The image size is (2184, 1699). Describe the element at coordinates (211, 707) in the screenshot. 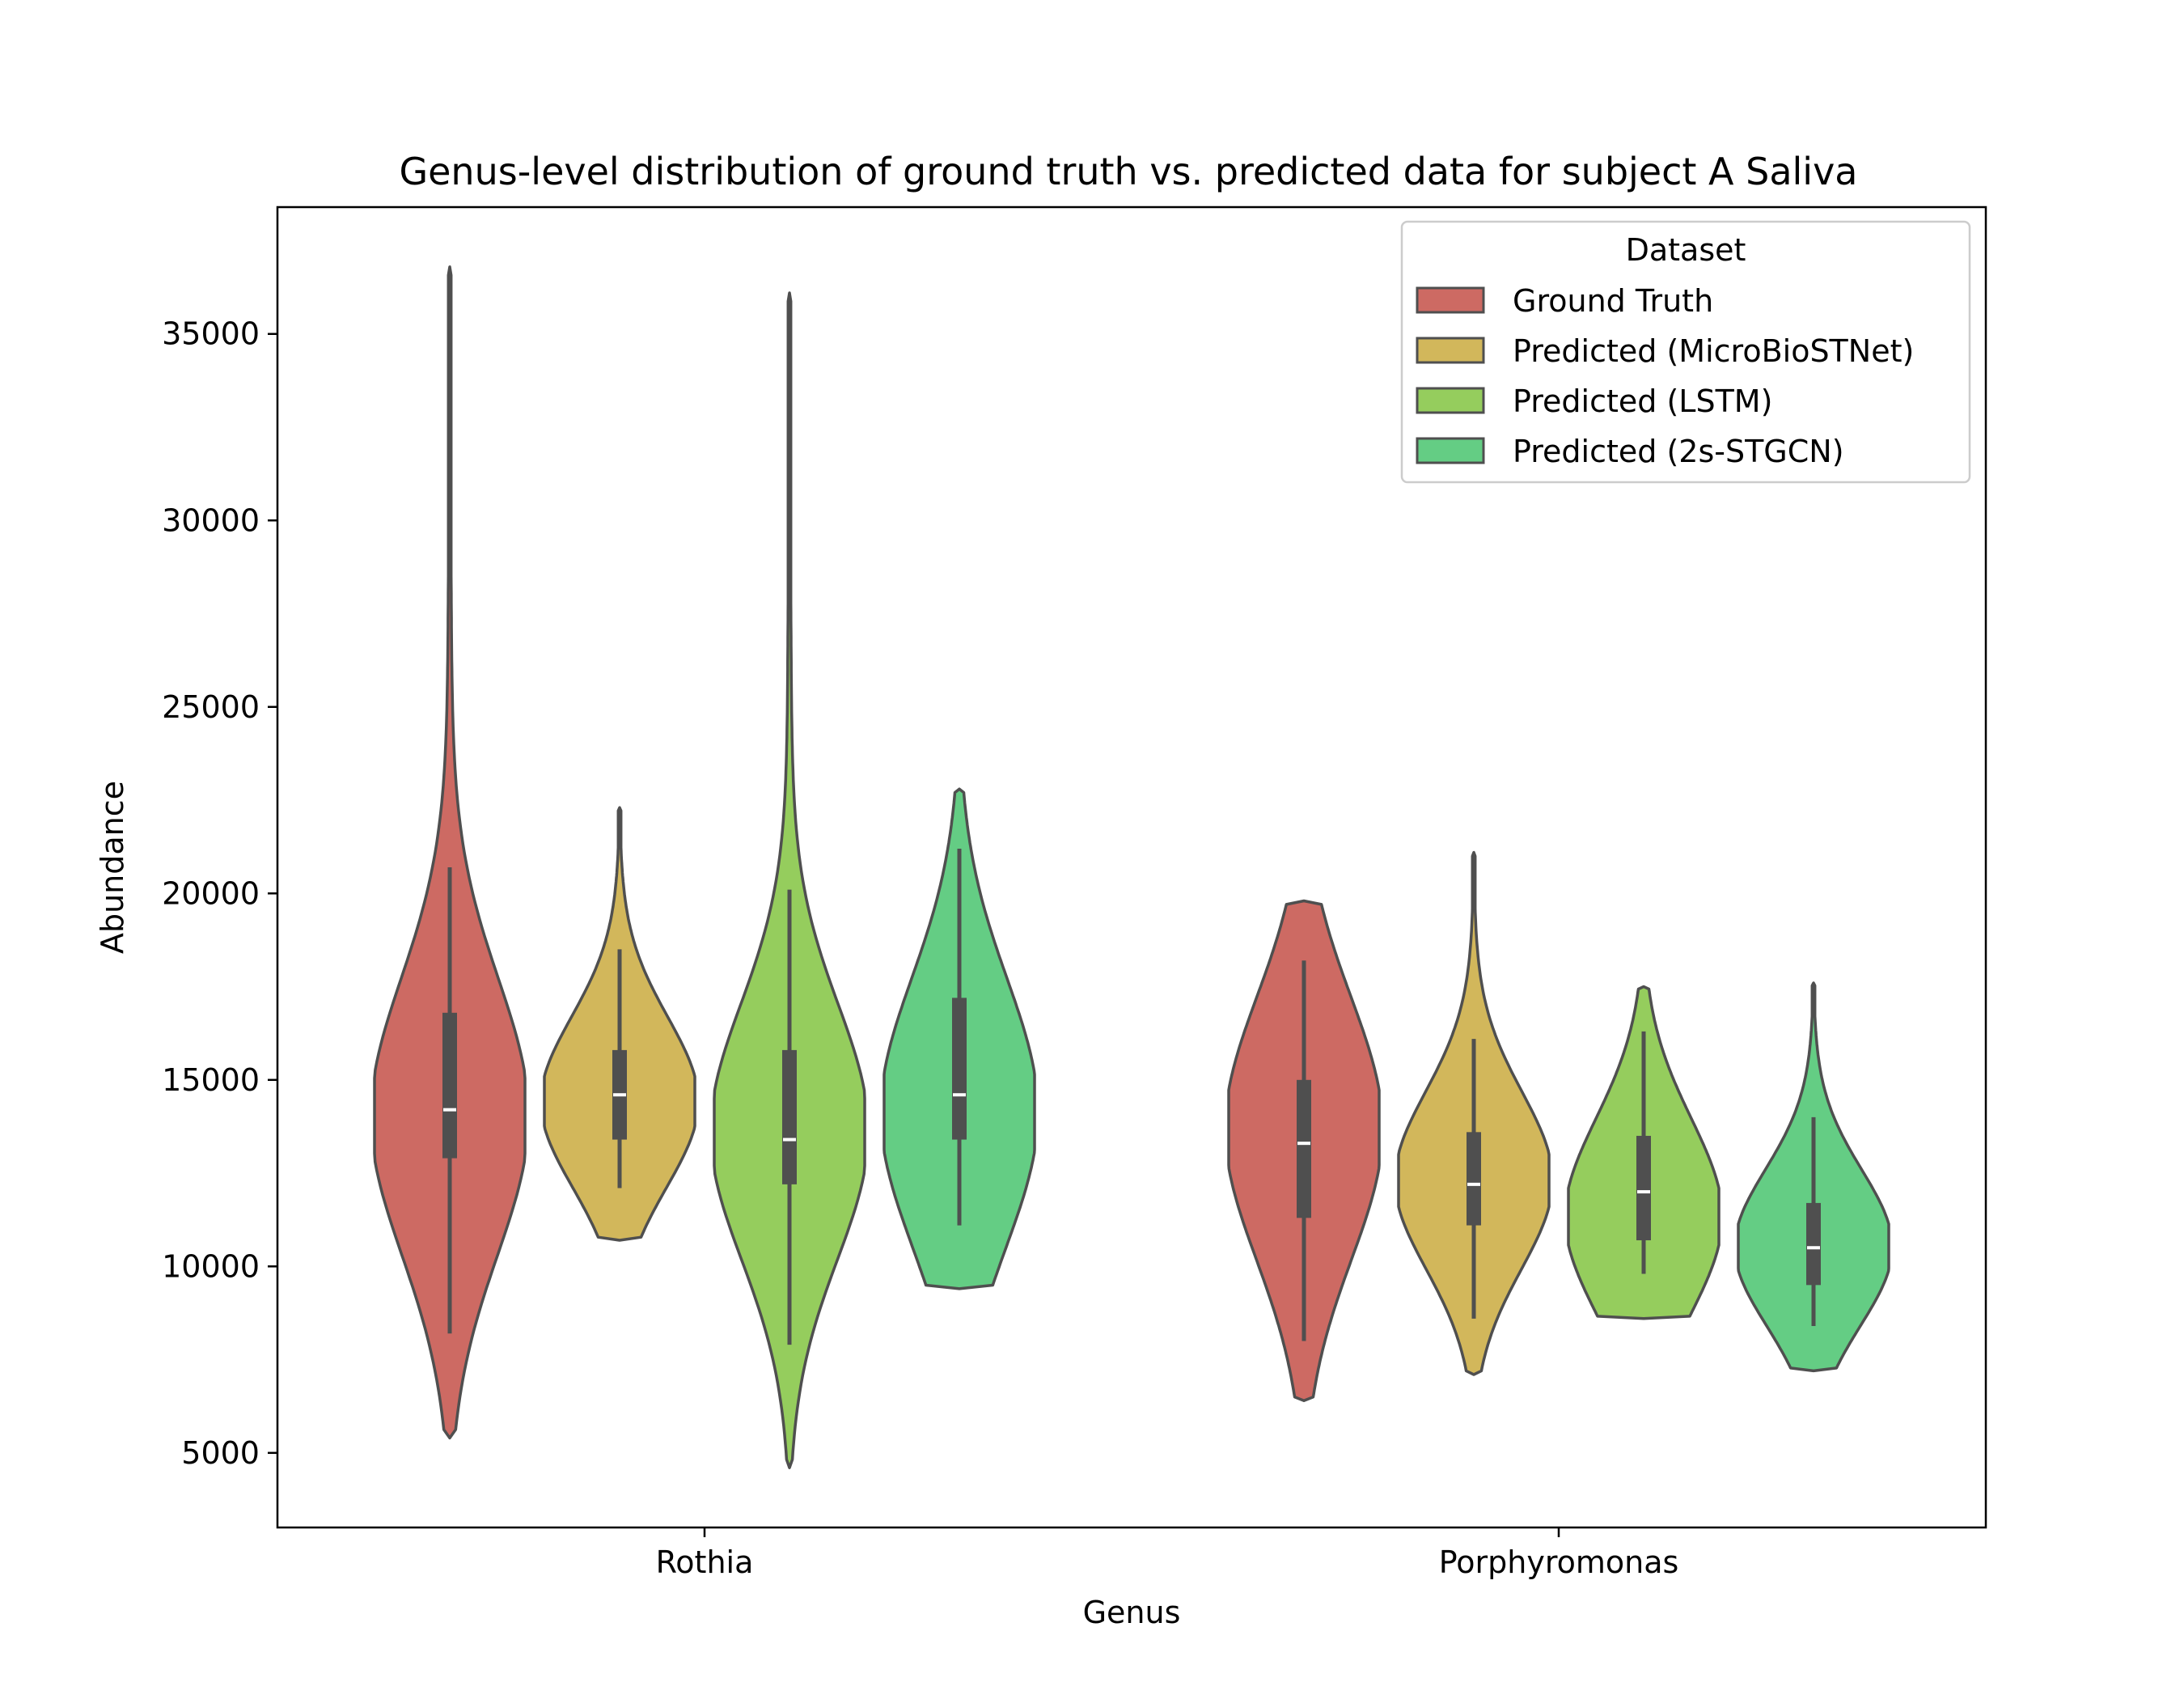

I see `y-tick-label: 25000` at that location.